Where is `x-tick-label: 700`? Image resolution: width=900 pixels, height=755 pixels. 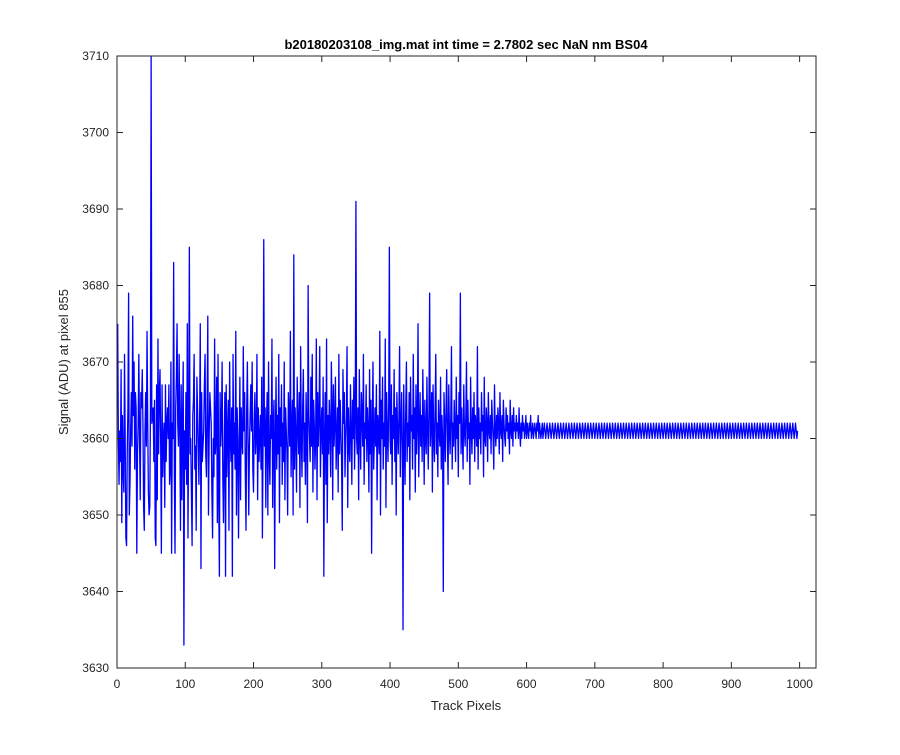 x-tick-label: 700 is located at coordinates (595, 684).